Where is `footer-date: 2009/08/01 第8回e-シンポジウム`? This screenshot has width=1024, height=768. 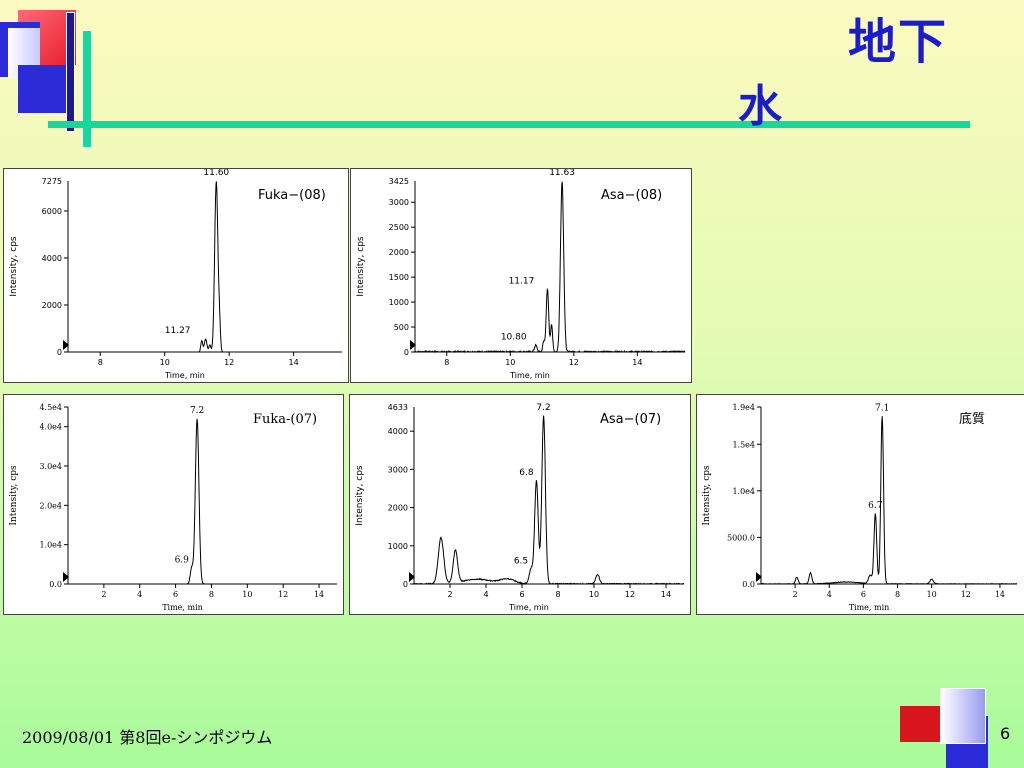 footer-date: 2009/08/01 第8回e-シンポジウム is located at coordinates (147, 737).